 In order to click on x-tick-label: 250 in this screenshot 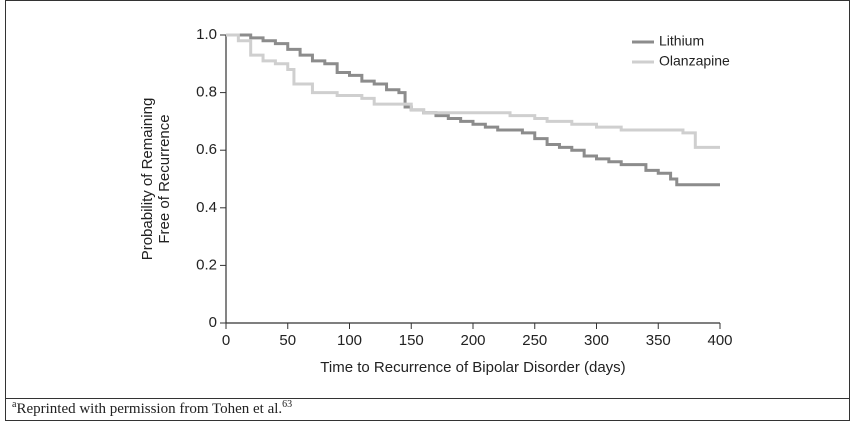, I will do `click(534, 340)`.